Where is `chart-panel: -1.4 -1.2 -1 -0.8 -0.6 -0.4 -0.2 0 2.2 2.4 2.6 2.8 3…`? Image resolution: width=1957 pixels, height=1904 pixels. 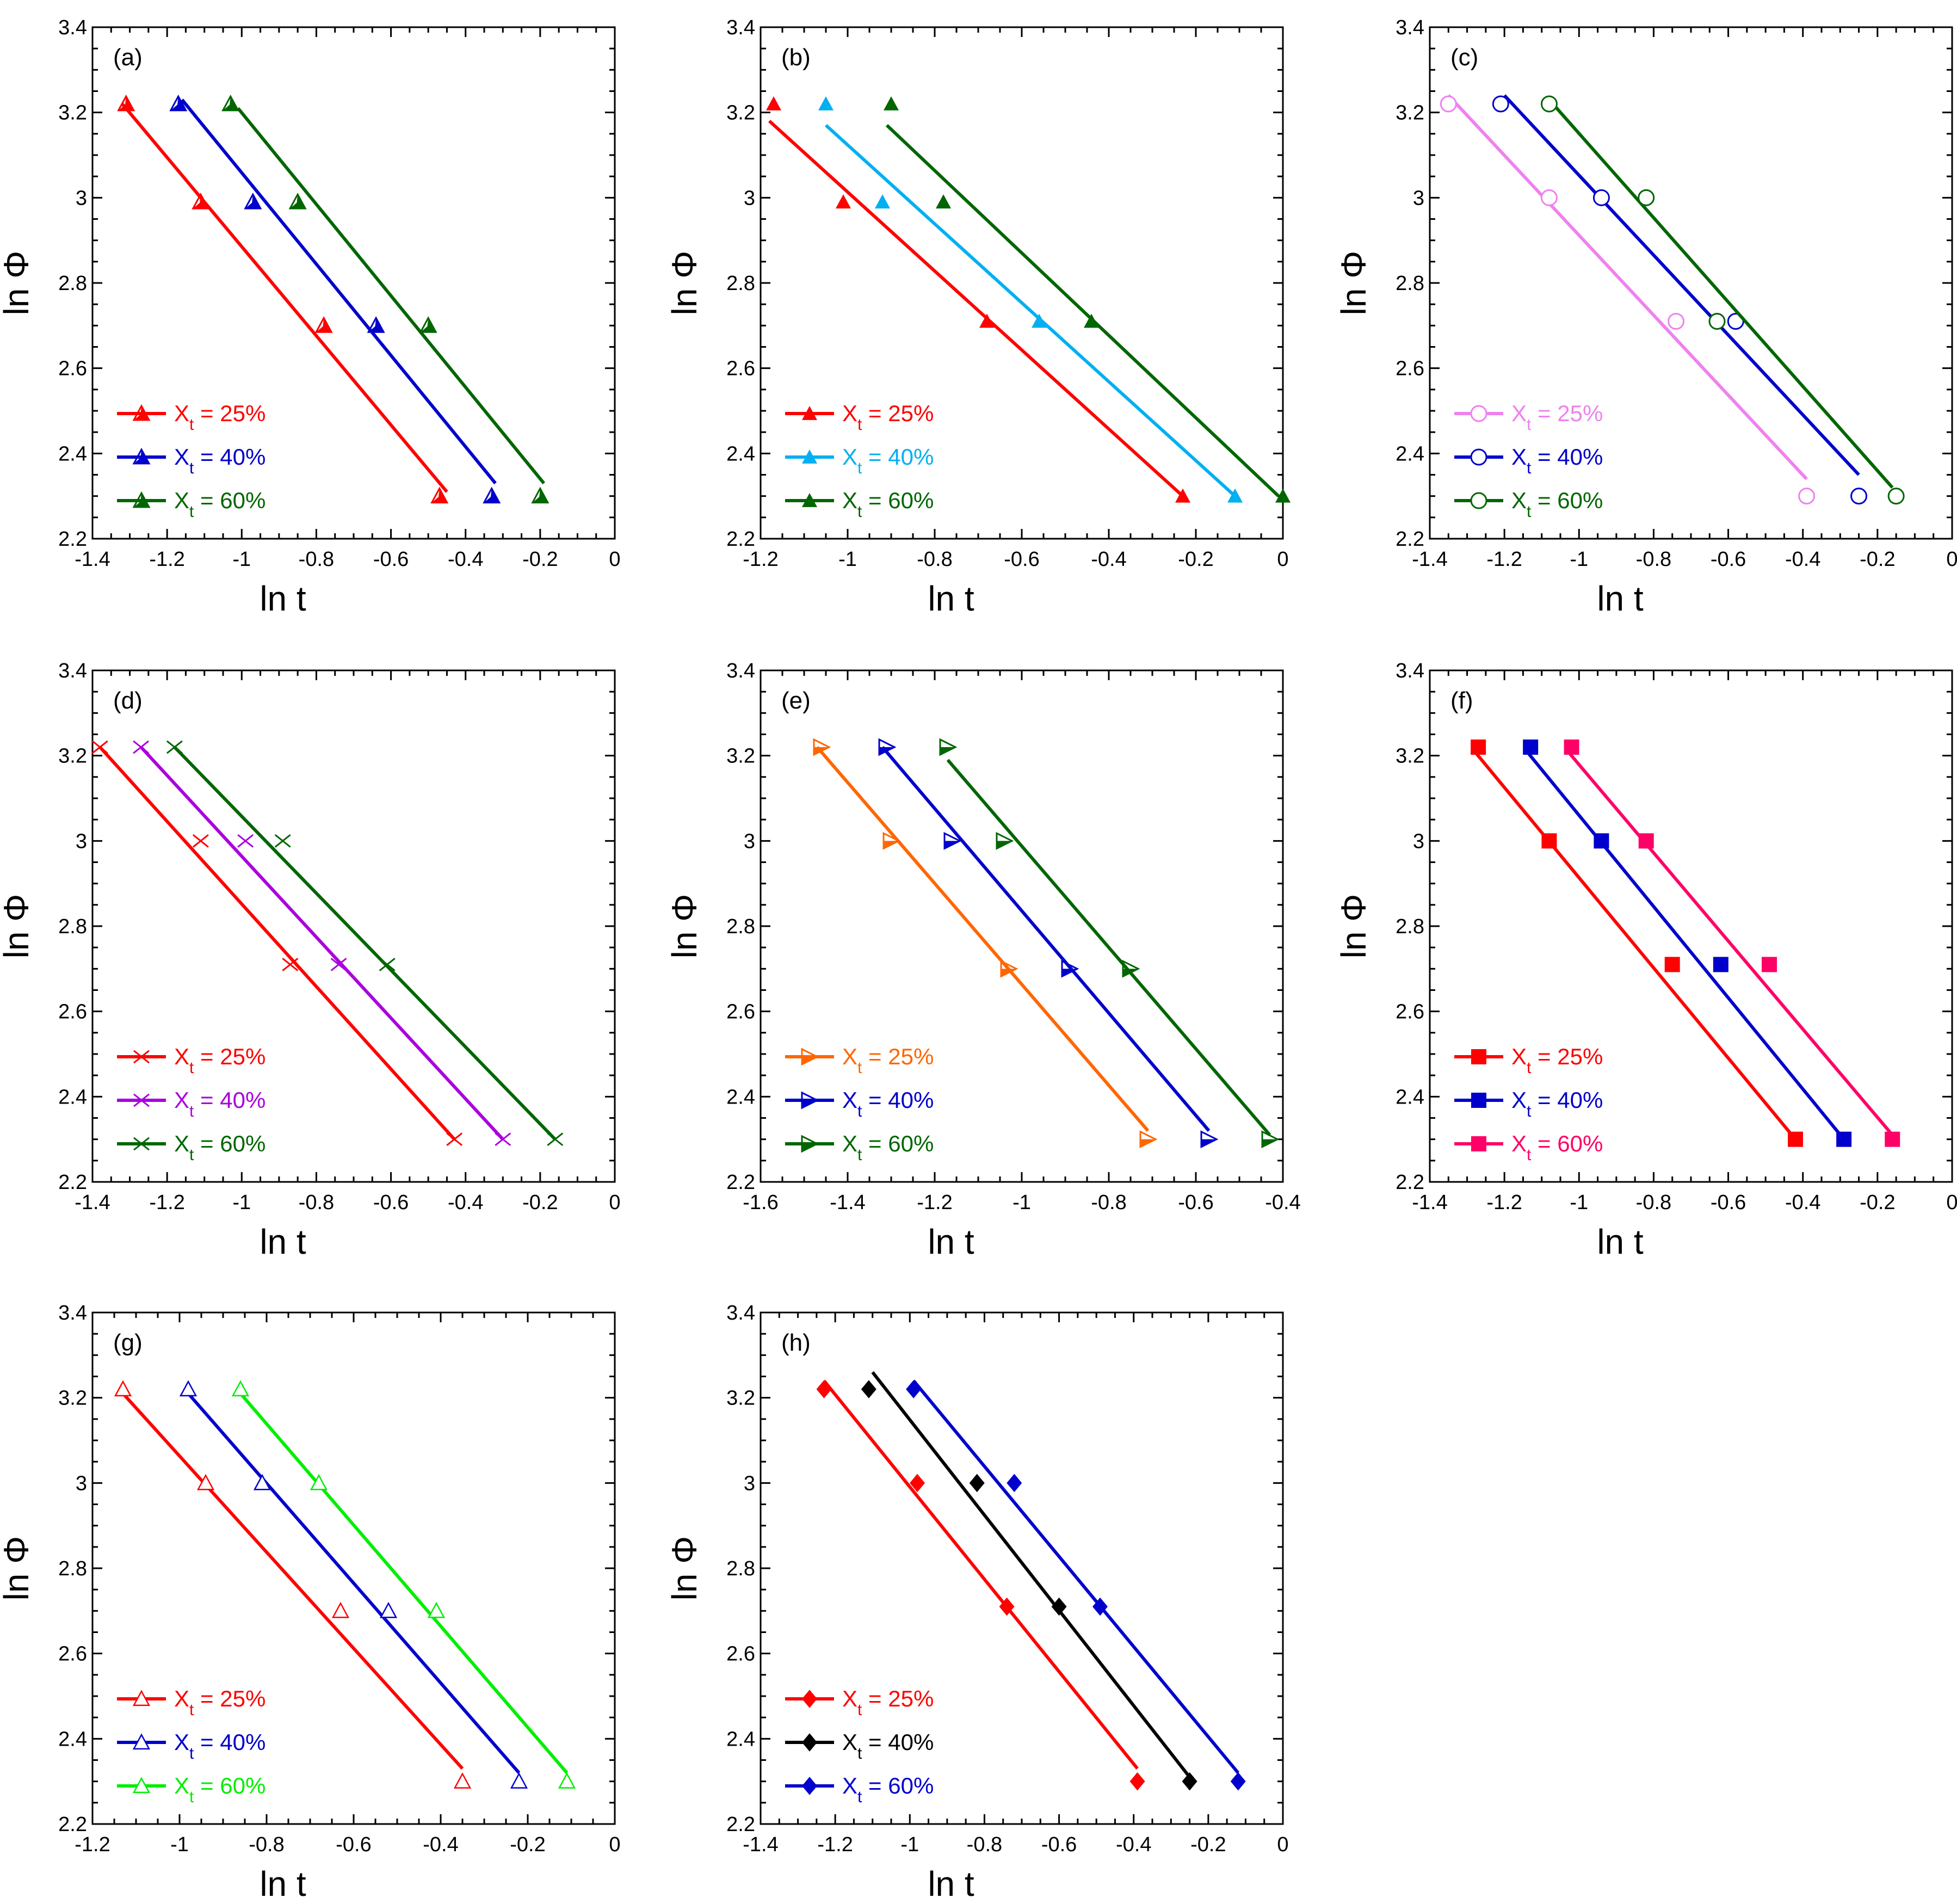
chart-panel: -1.4 -1.2 -1 -0.8 -0.6 -0.4 -0.2 0 2.2 2.4 2.6 2.8 3… is located at coordinates (310, 317).